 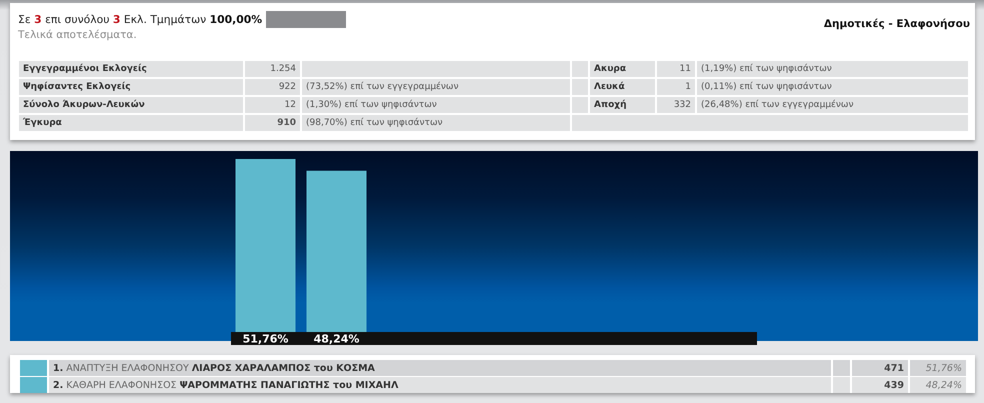 What do you see at coordinates (682, 105) in the screenshot?
I see `text: 332` at bounding box center [682, 105].